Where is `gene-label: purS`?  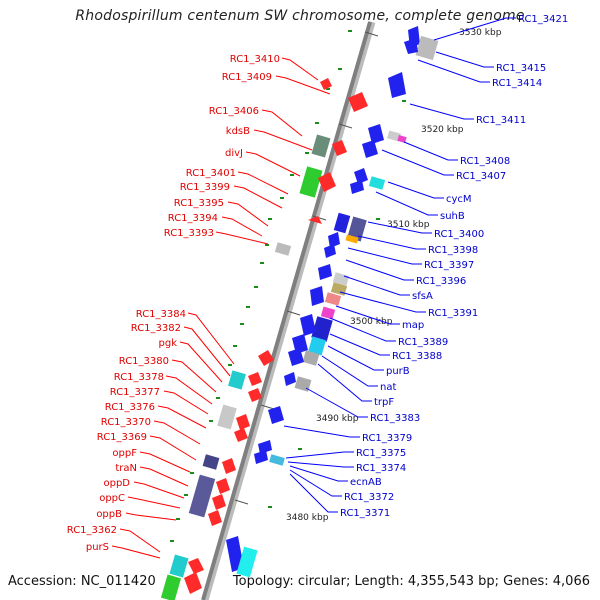
gene-label: purS is located at coordinates (97, 547).